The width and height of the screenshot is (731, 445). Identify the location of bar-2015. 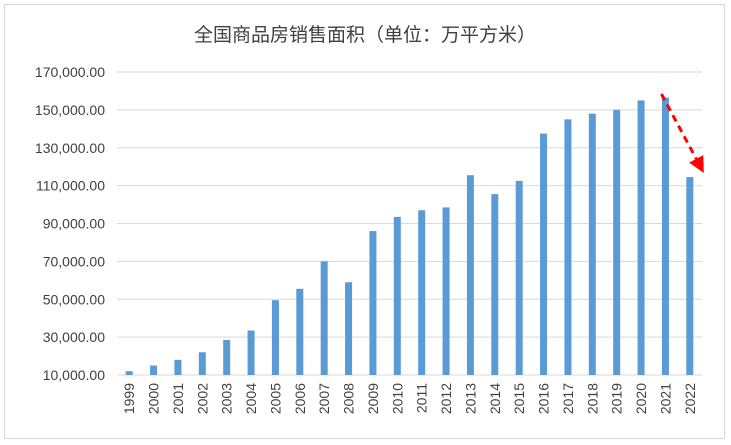
(519, 277).